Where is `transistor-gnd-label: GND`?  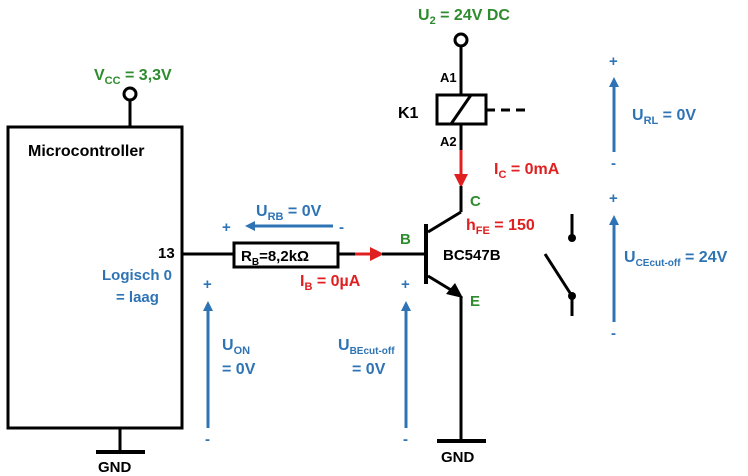 transistor-gnd-label: GND is located at coordinates (458, 457).